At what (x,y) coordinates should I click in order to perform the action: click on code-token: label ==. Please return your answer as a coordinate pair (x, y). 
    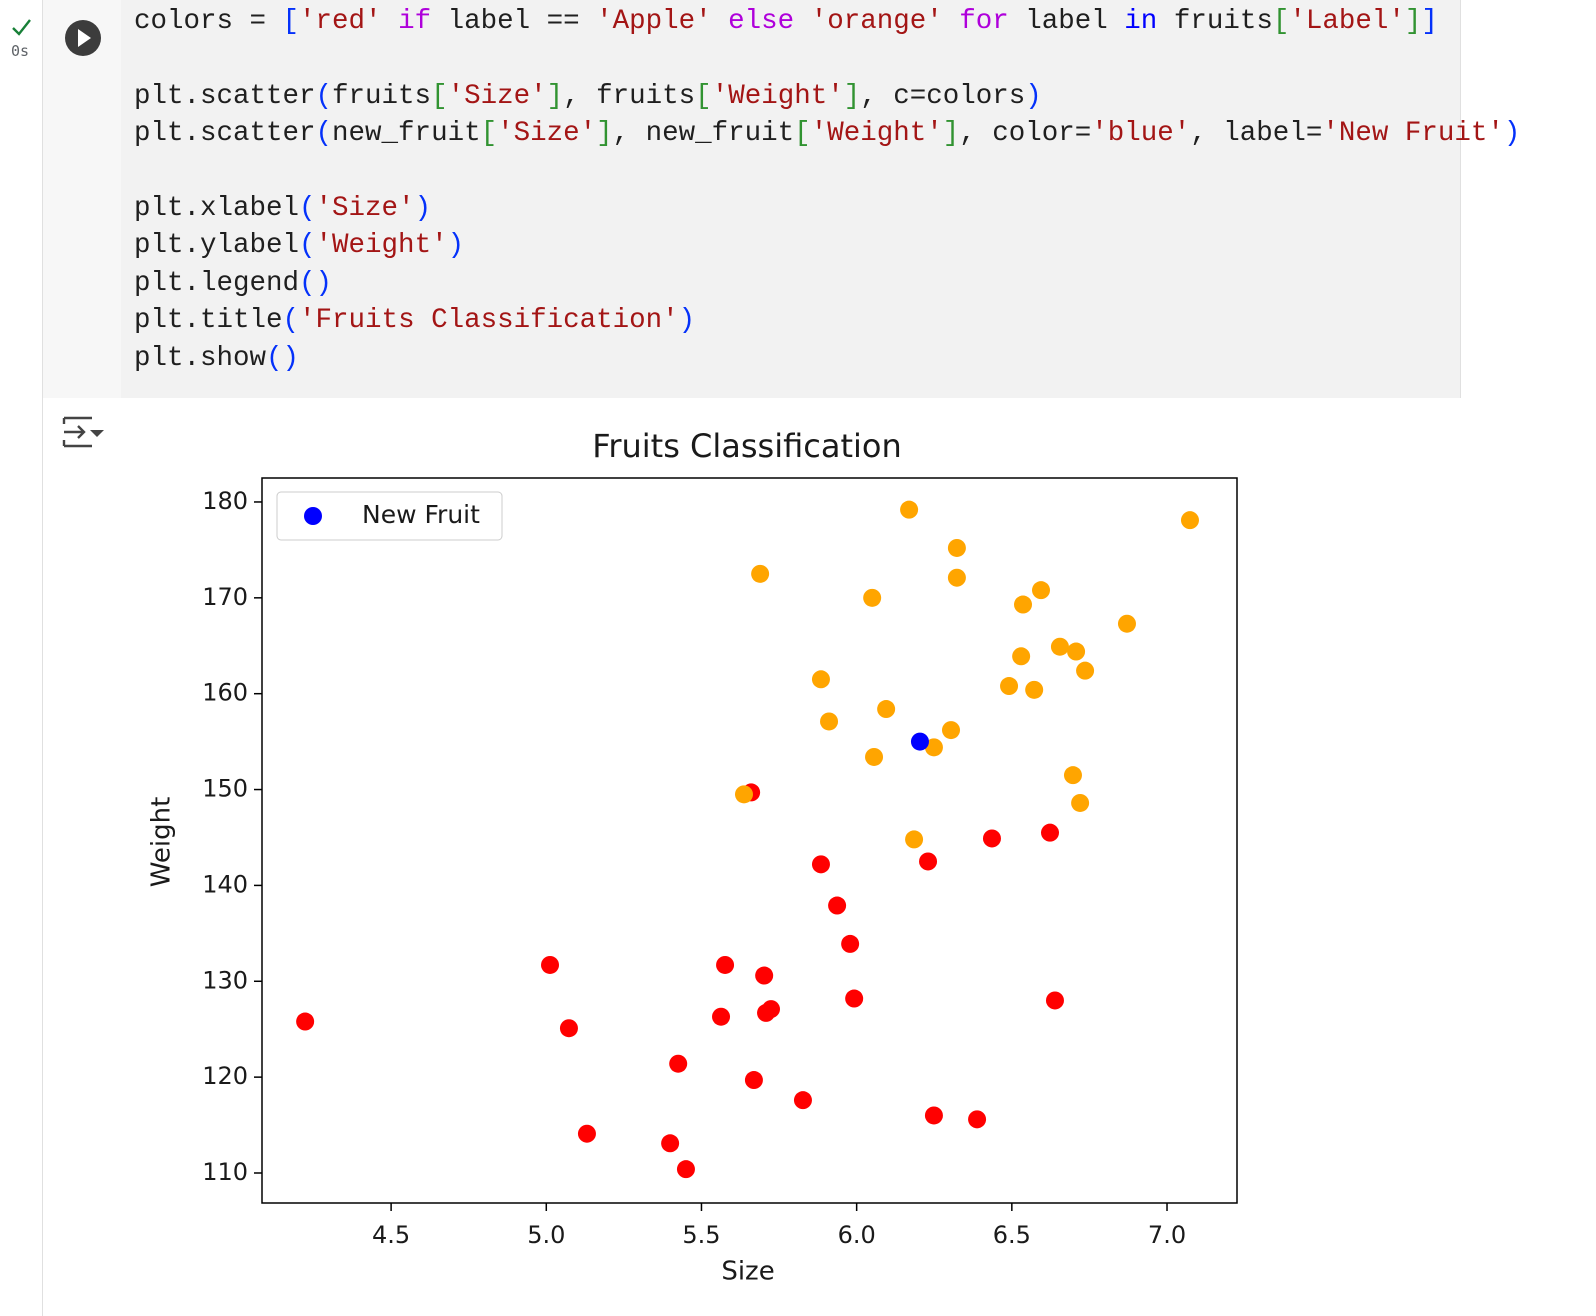
    Looking at the image, I should click on (514, 21).